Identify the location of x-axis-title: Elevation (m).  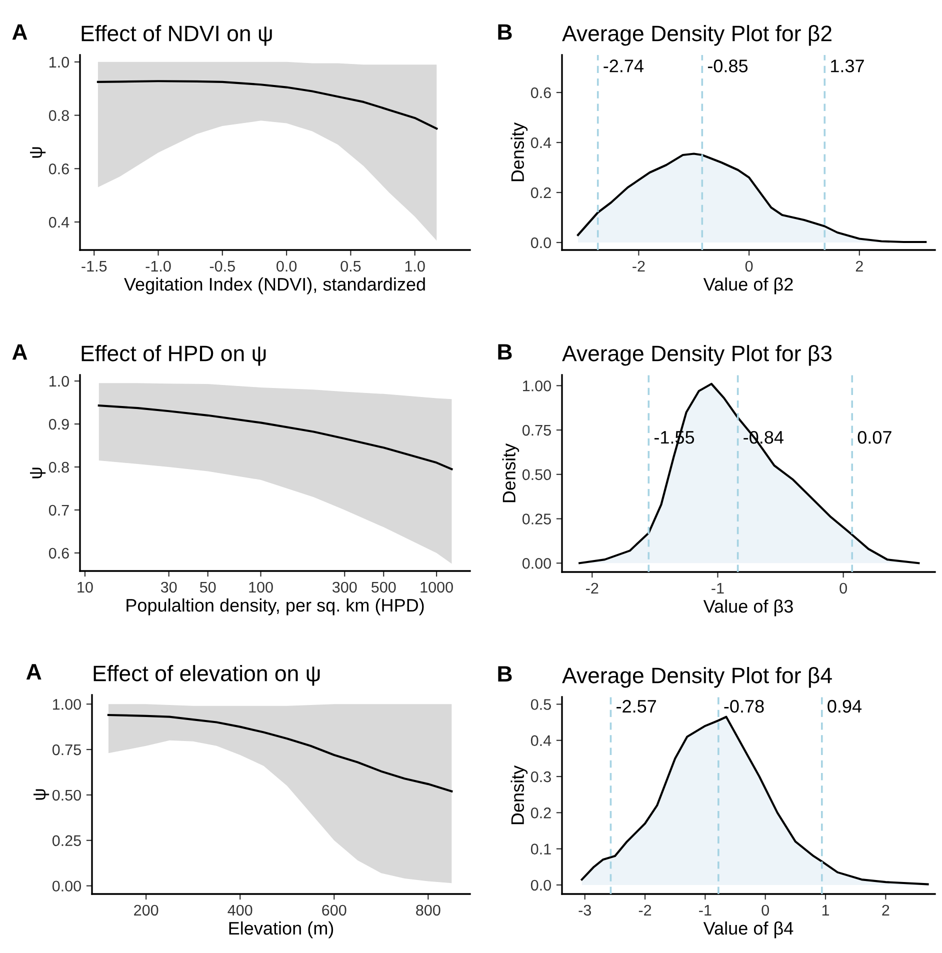
(281, 929).